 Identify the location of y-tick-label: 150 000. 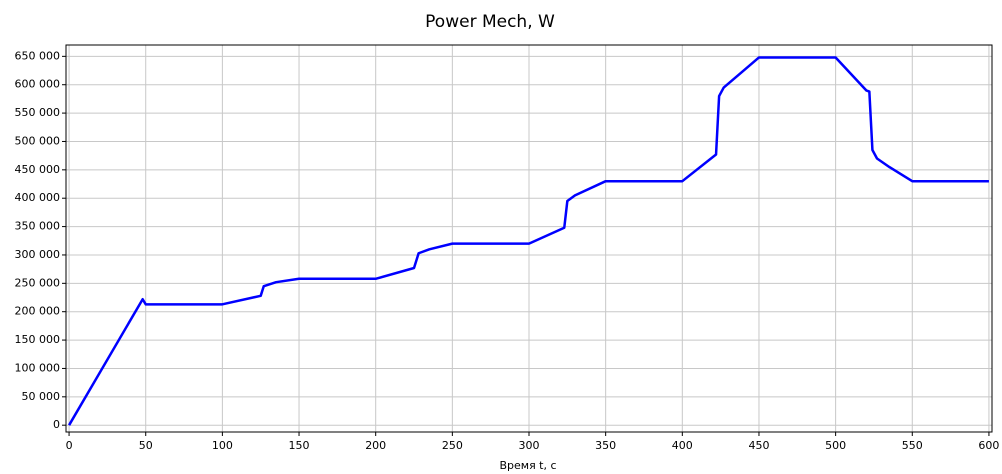
(38, 339).